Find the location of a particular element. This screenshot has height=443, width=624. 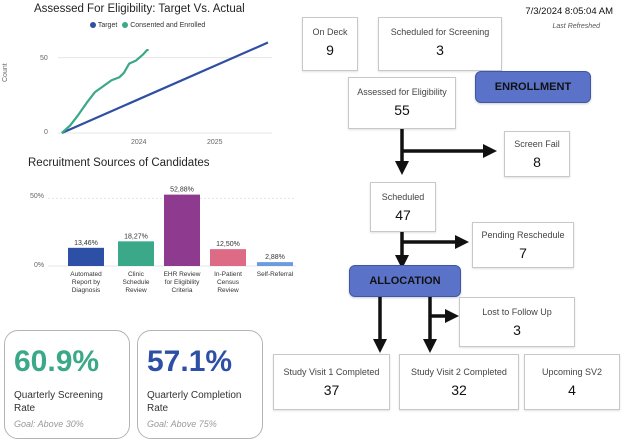

bar-category-label-1: Automated Report by Diagnosis is located at coordinates (86, 283).